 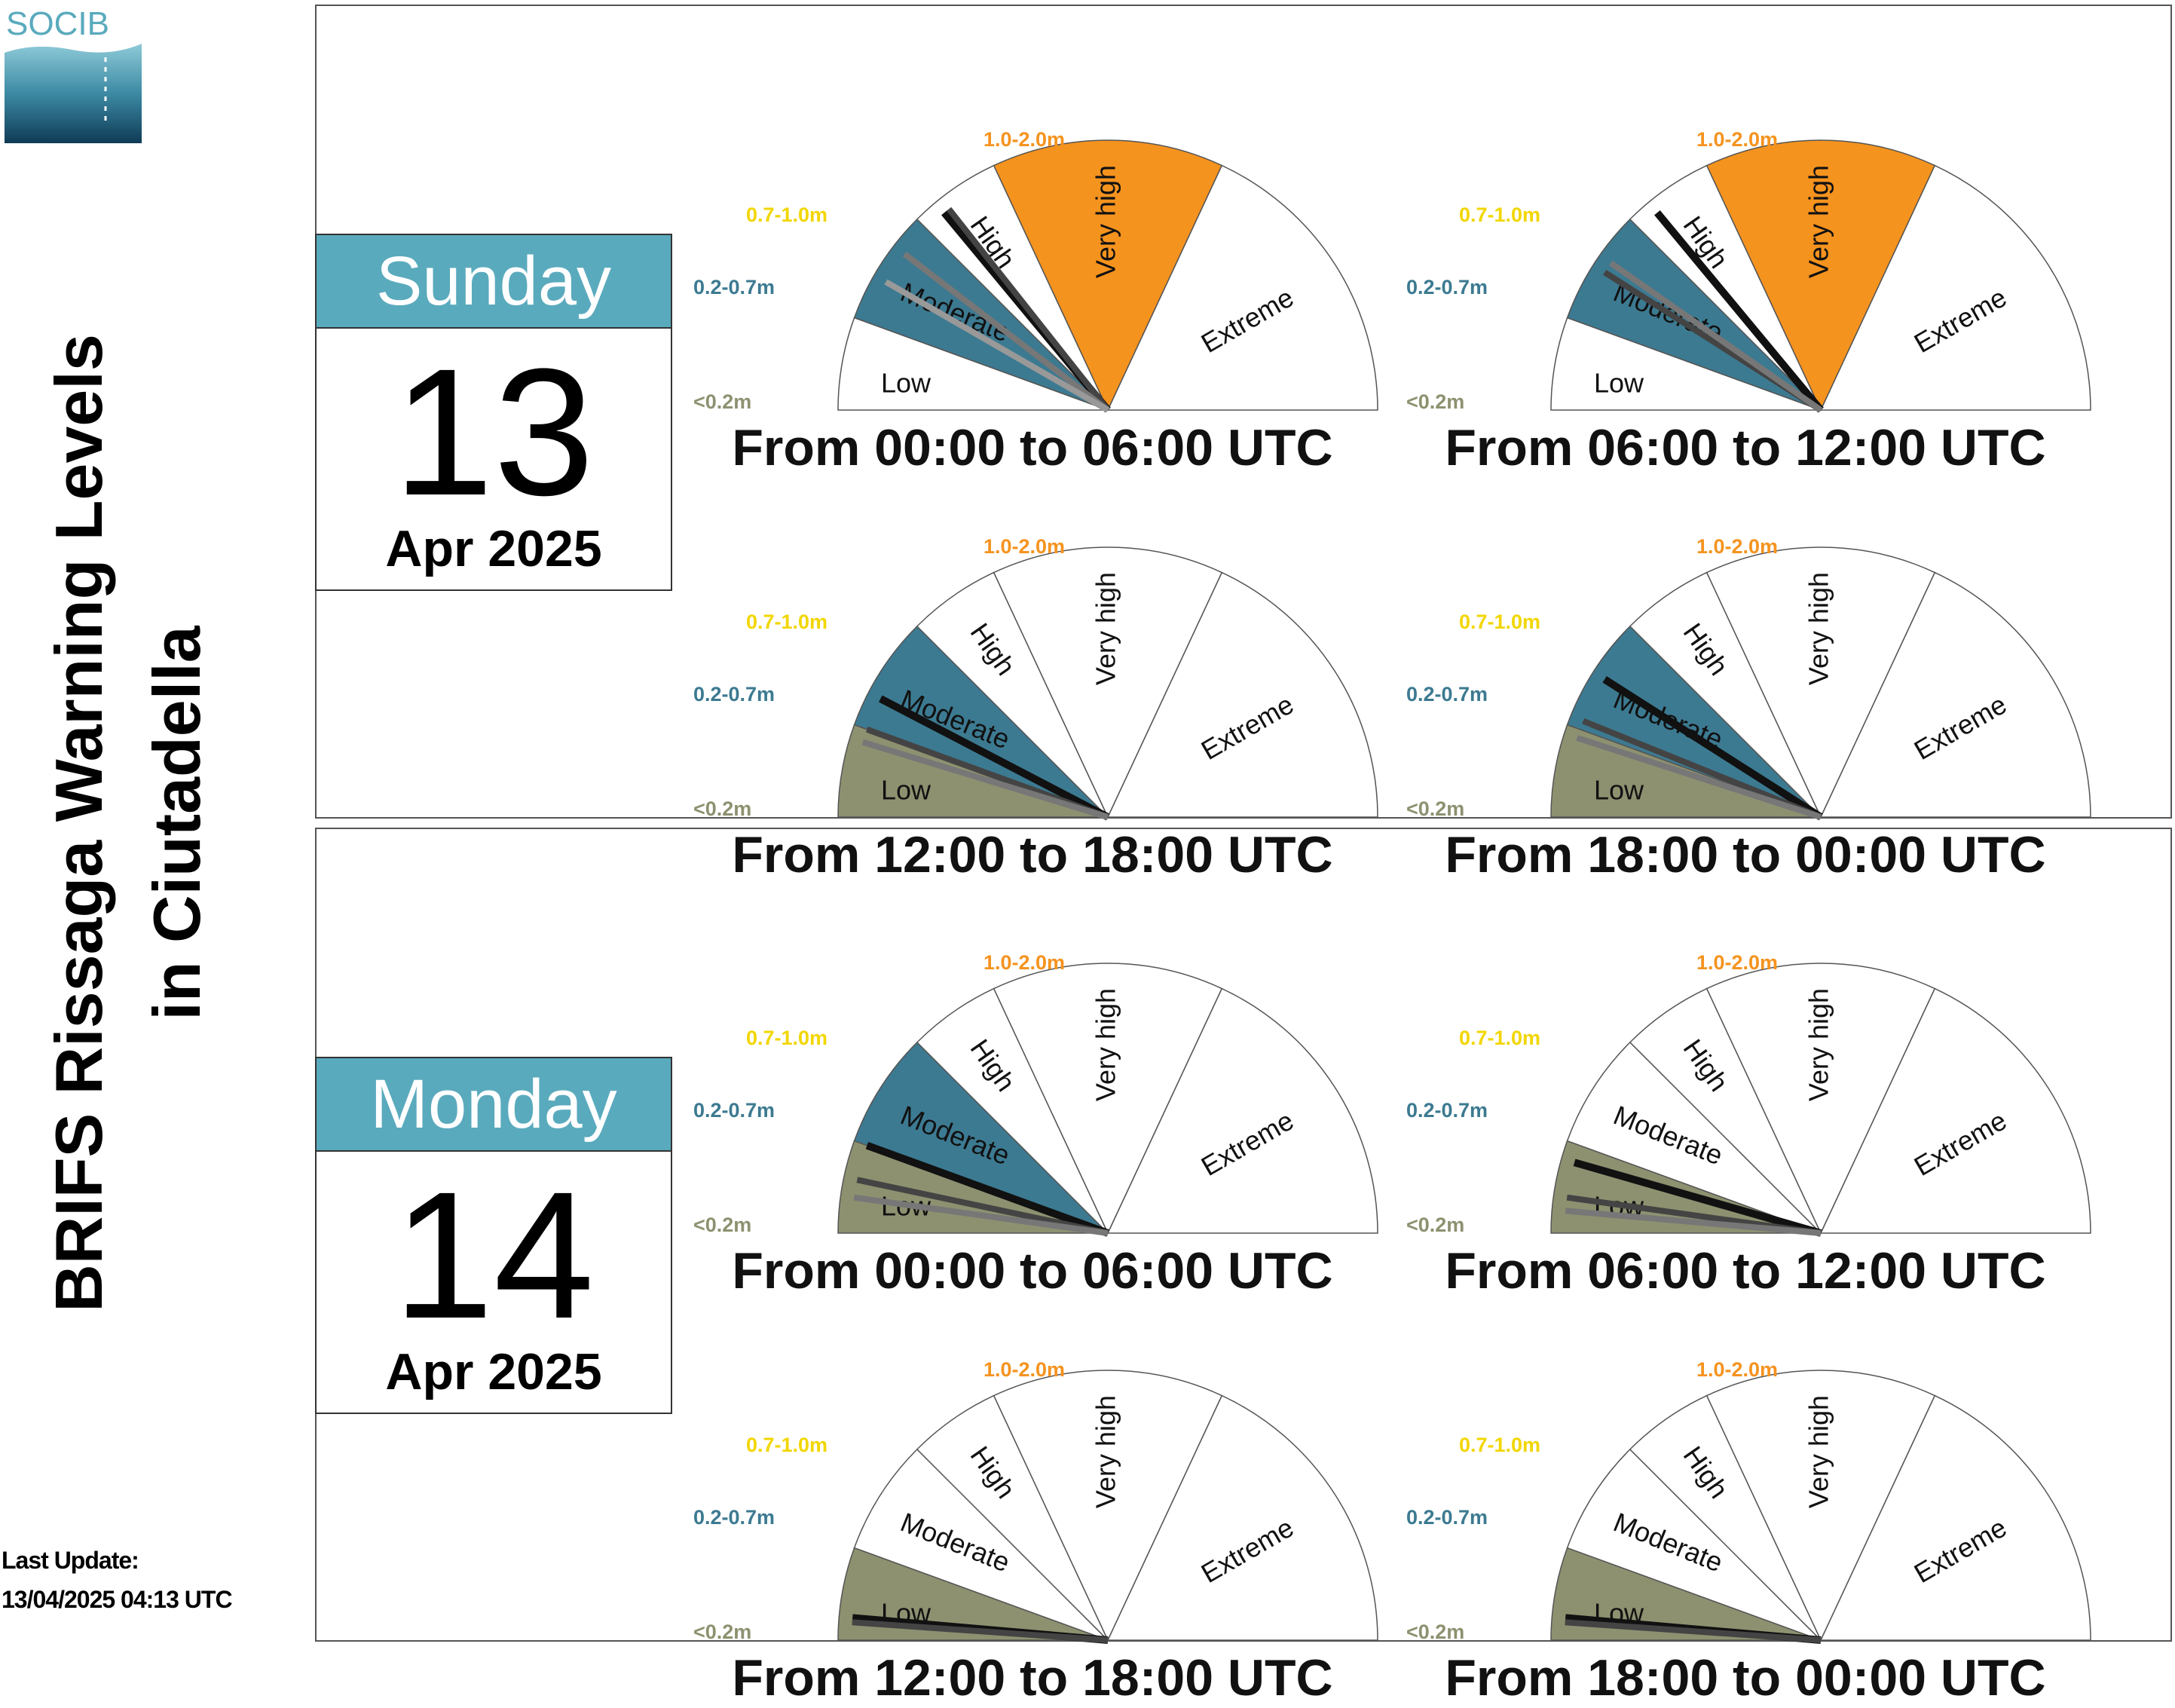 I want to click on title-line-1: BRIFS Rissaga Warning Levels, so click(x=78, y=823).